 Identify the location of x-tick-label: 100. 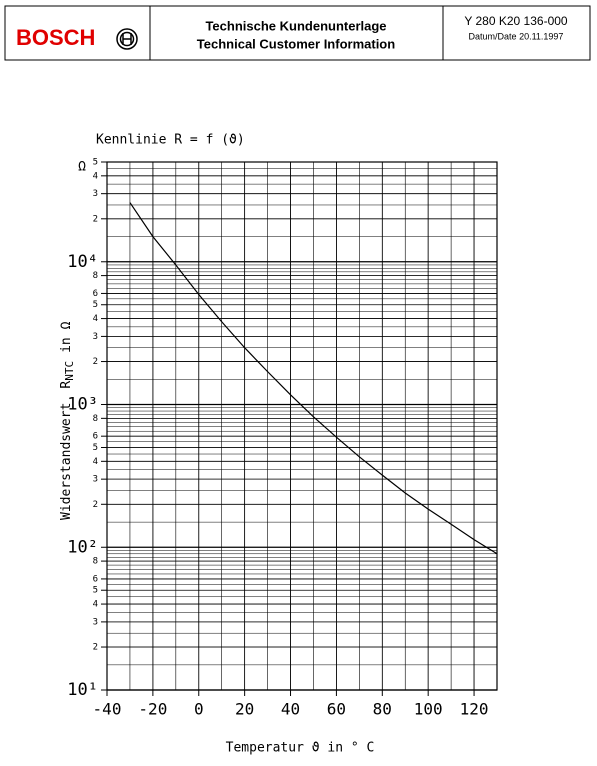
(428, 709).